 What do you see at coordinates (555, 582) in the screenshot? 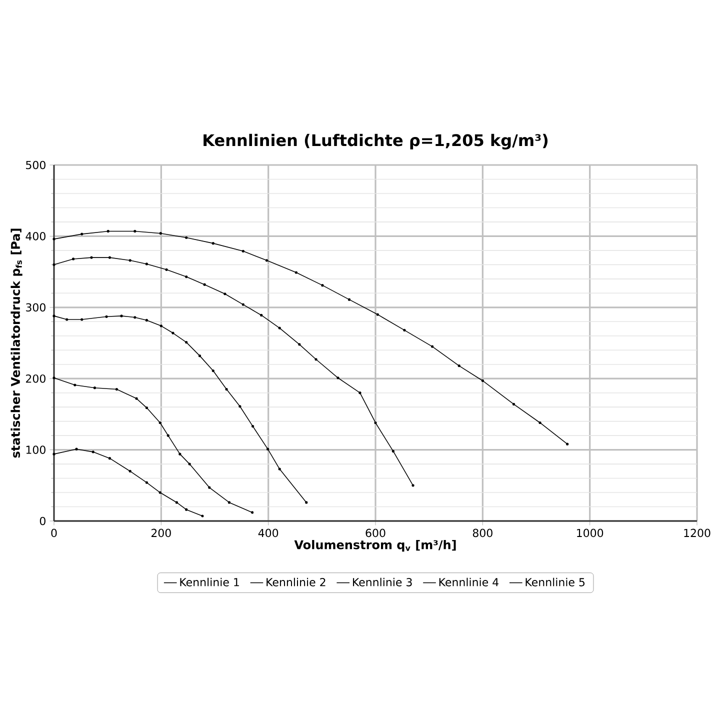
I see `legend-label: Kennlinie 5` at bounding box center [555, 582].